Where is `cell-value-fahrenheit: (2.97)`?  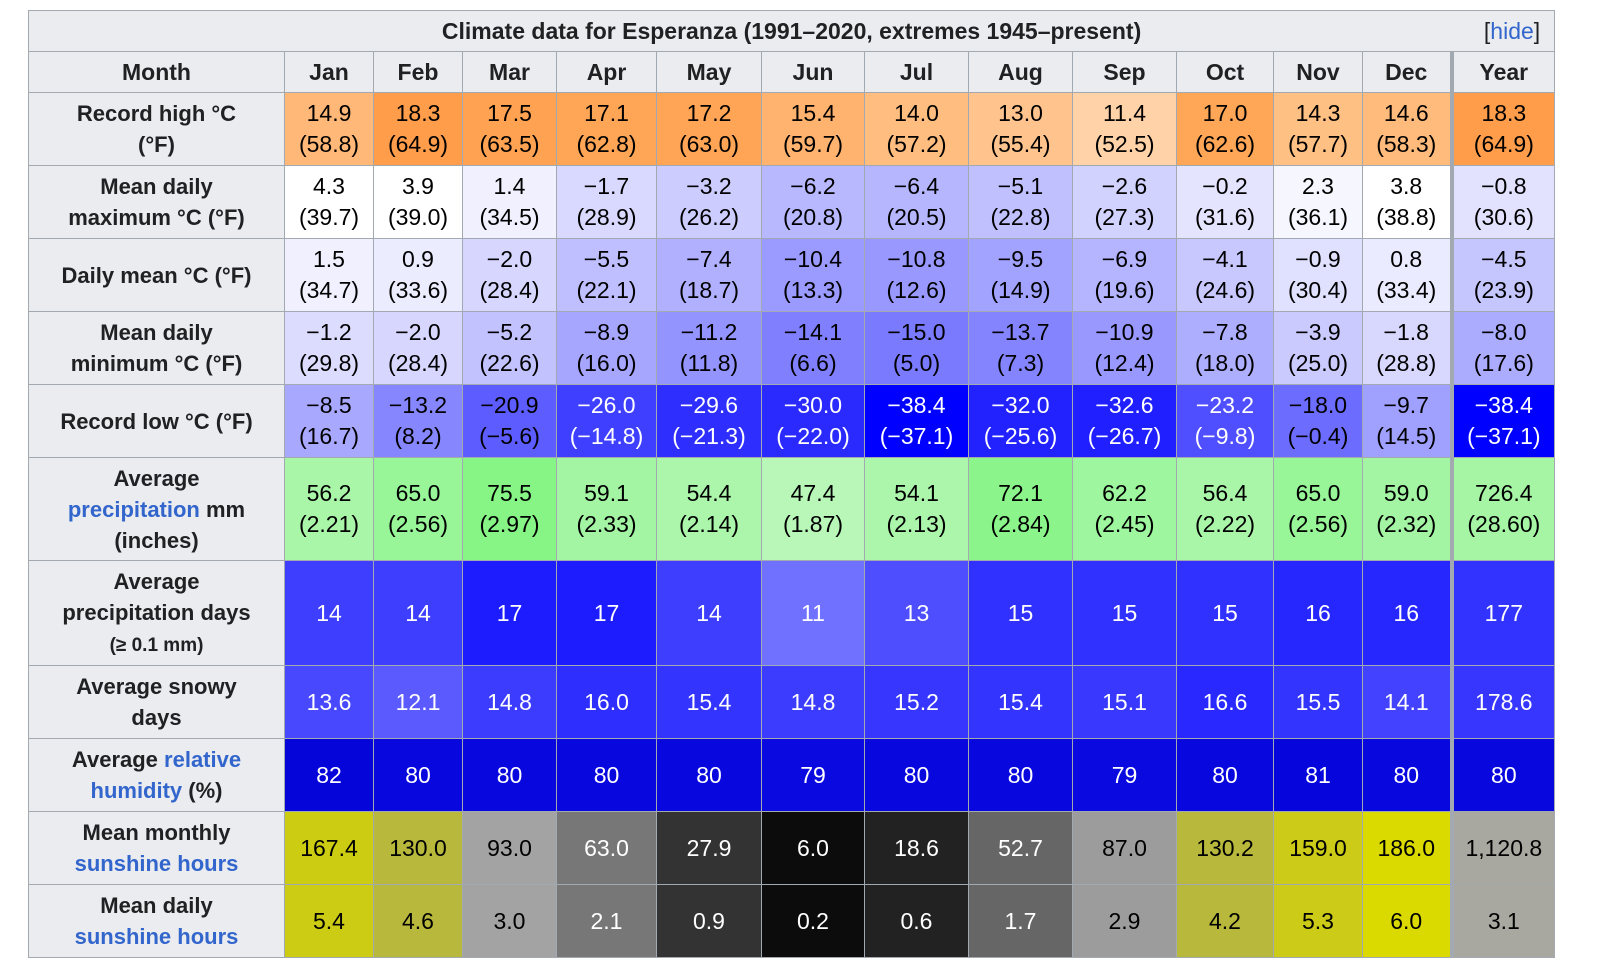 cell-value-fahrenheit: (2.97) is located at coordinates (509, 524).